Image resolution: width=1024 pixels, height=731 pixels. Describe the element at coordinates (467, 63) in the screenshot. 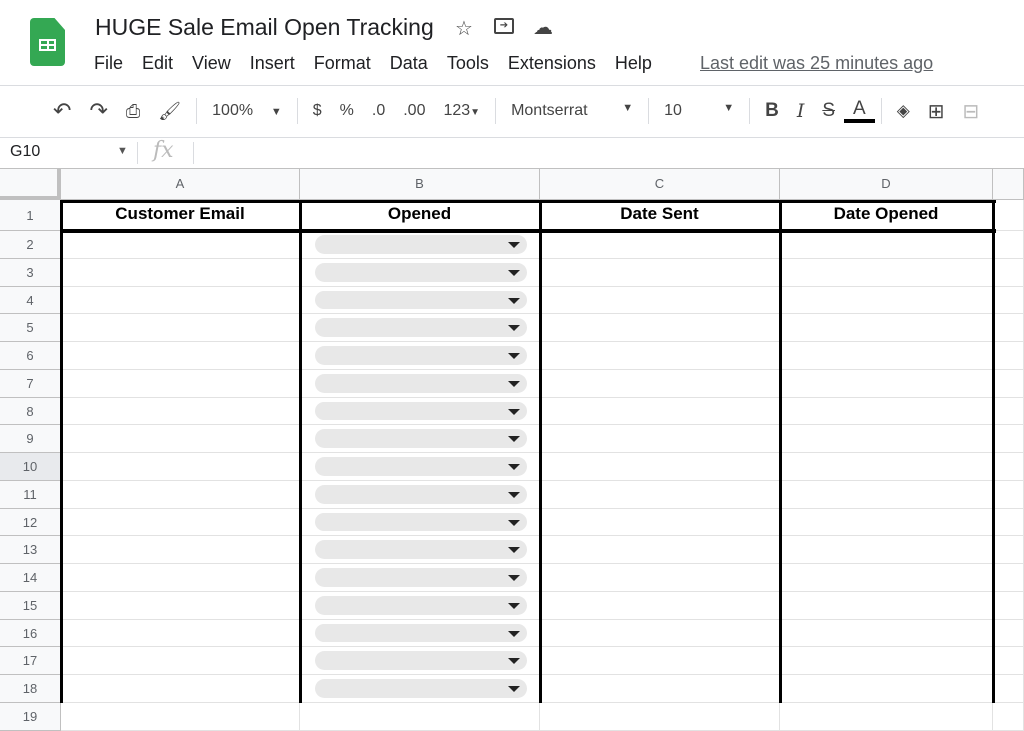

I see `menu-tools: Tools` at that location.